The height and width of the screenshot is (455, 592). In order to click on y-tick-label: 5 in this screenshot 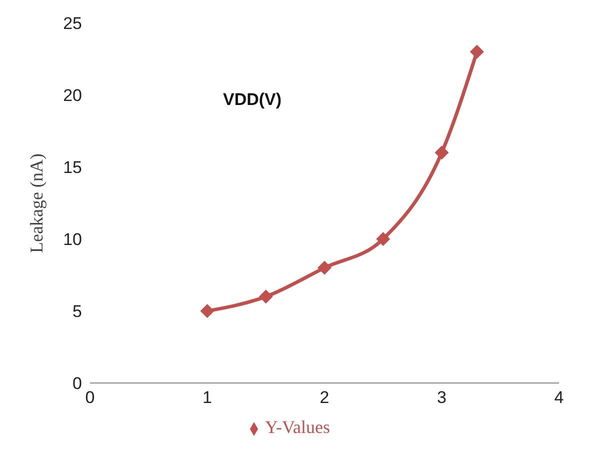, I will do `click(77, 312)`.